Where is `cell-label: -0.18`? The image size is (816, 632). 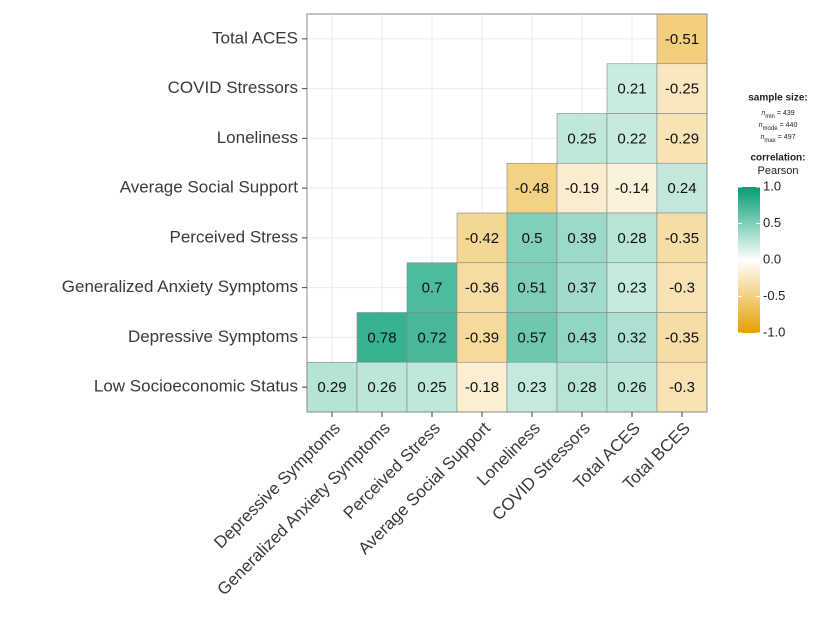 cell-label: -0.18 is located at coordinates (482, 387).